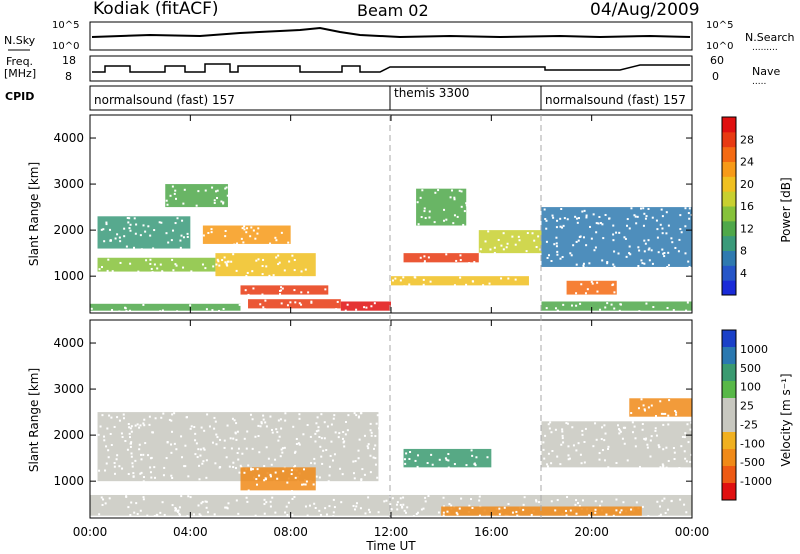 Image resolution: width=800 pixels, height=554 pixels. I want to click on freq-tick-bottom: 8, so click(68, 76).